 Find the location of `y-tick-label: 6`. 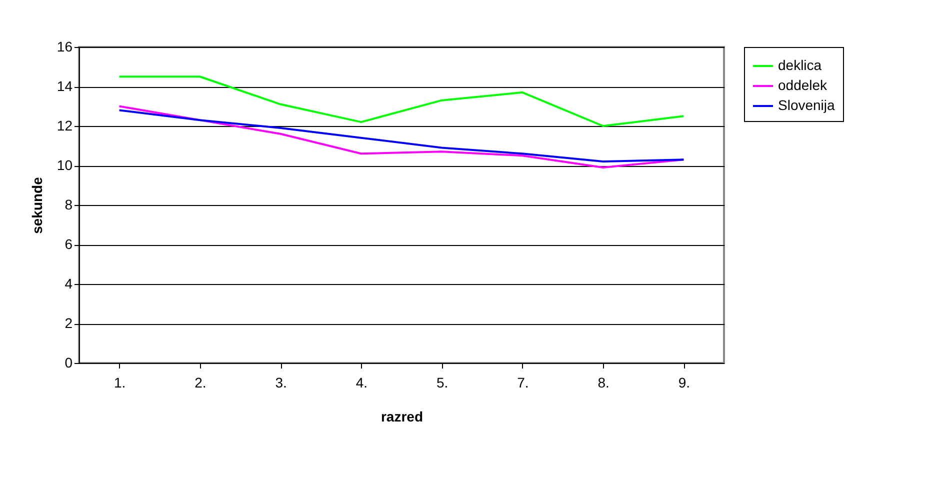

y-tick-label: 6 is located at coordinates (68, 244).